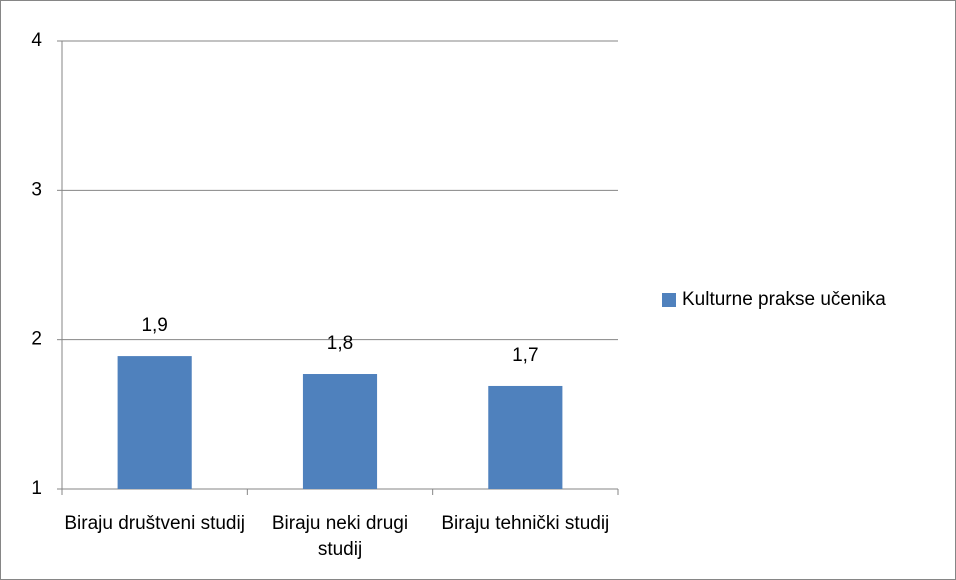  Describe the element at coordinates (154, 523) in the screenshot. I see `x-tick-label: Biraju društveni studij` at that location.